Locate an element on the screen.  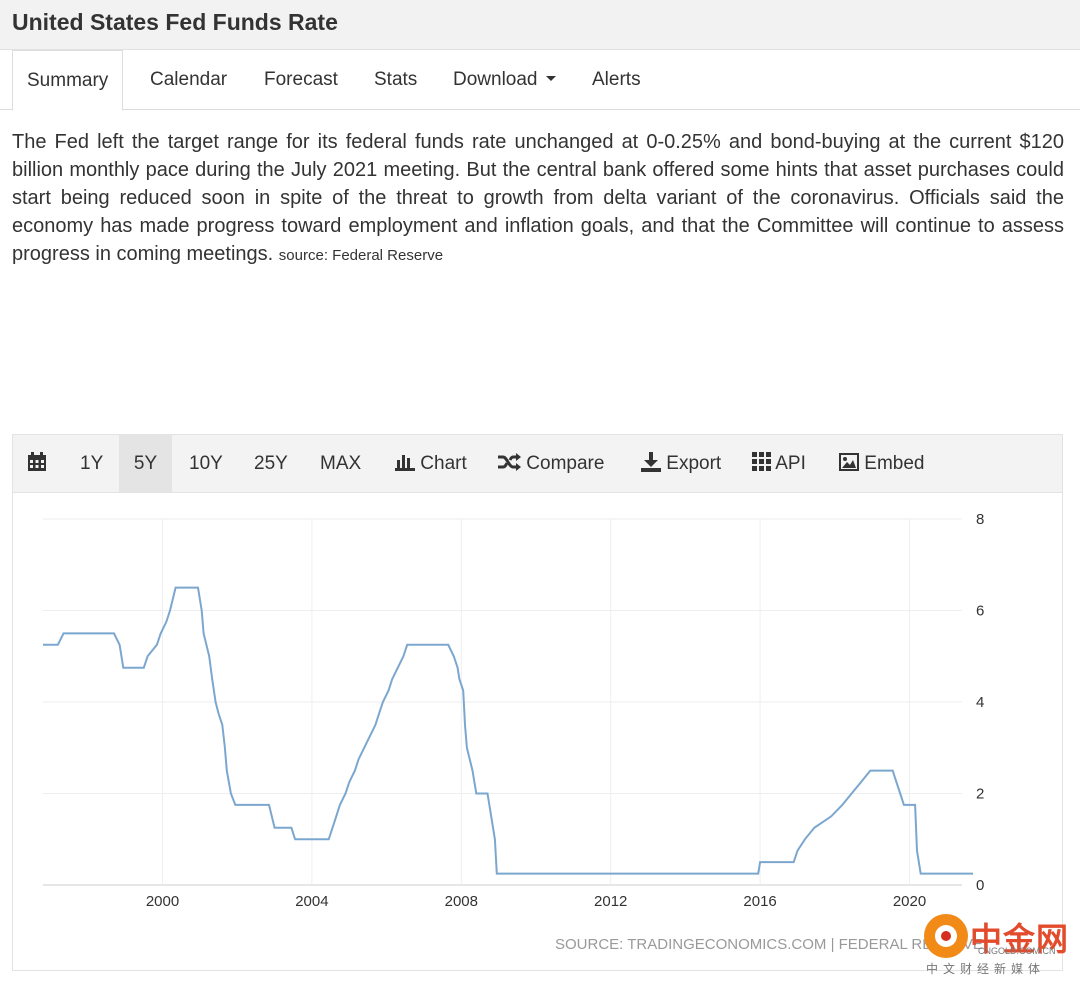
tab-download-label: Download is located at coordinates (495, 79).